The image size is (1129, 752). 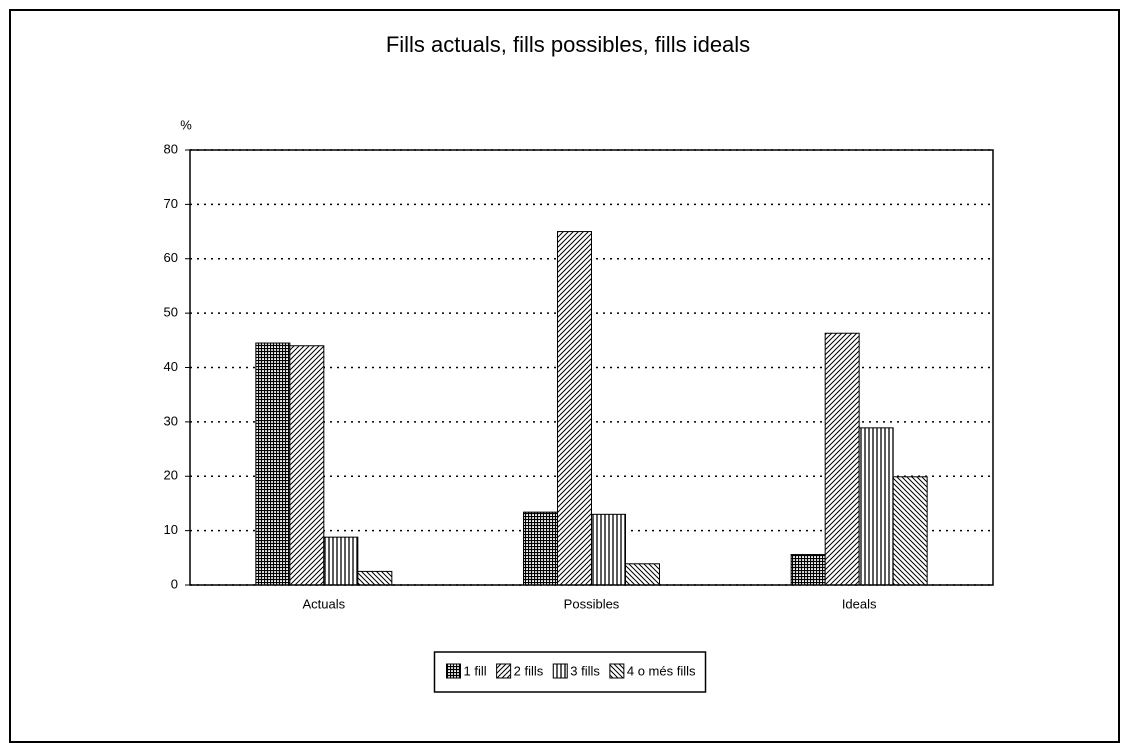 I want to click on y-tick-label: 30, so click(x=171, y=420).